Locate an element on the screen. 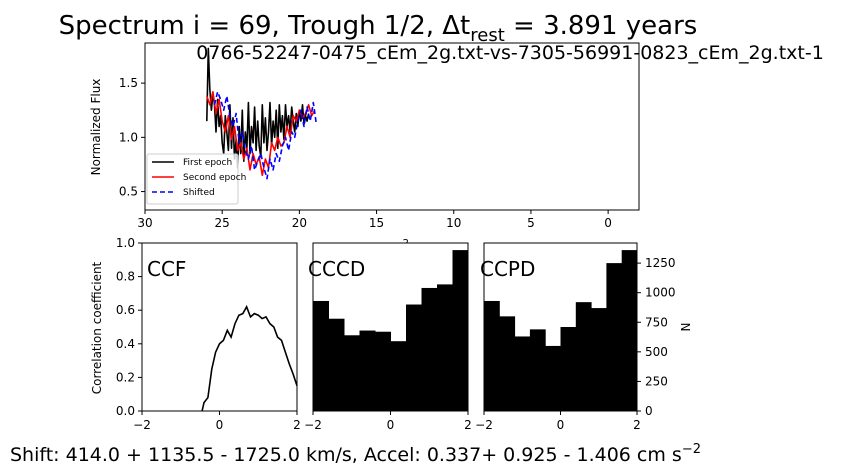  ccf-series-group is located at coordinates (249, 358).